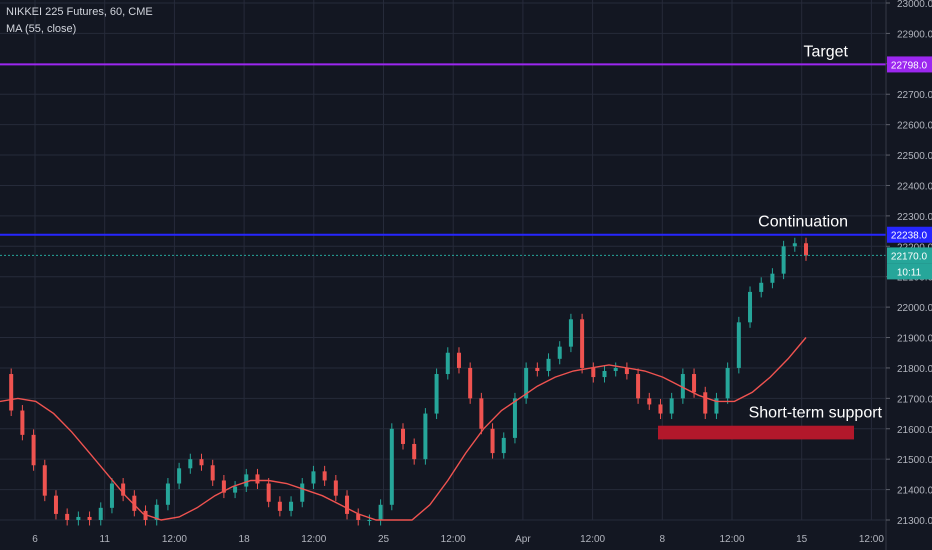 This screenshot has height=550, width=932. I want to click on y-tick-label: 21300.0, so click(914, 521).